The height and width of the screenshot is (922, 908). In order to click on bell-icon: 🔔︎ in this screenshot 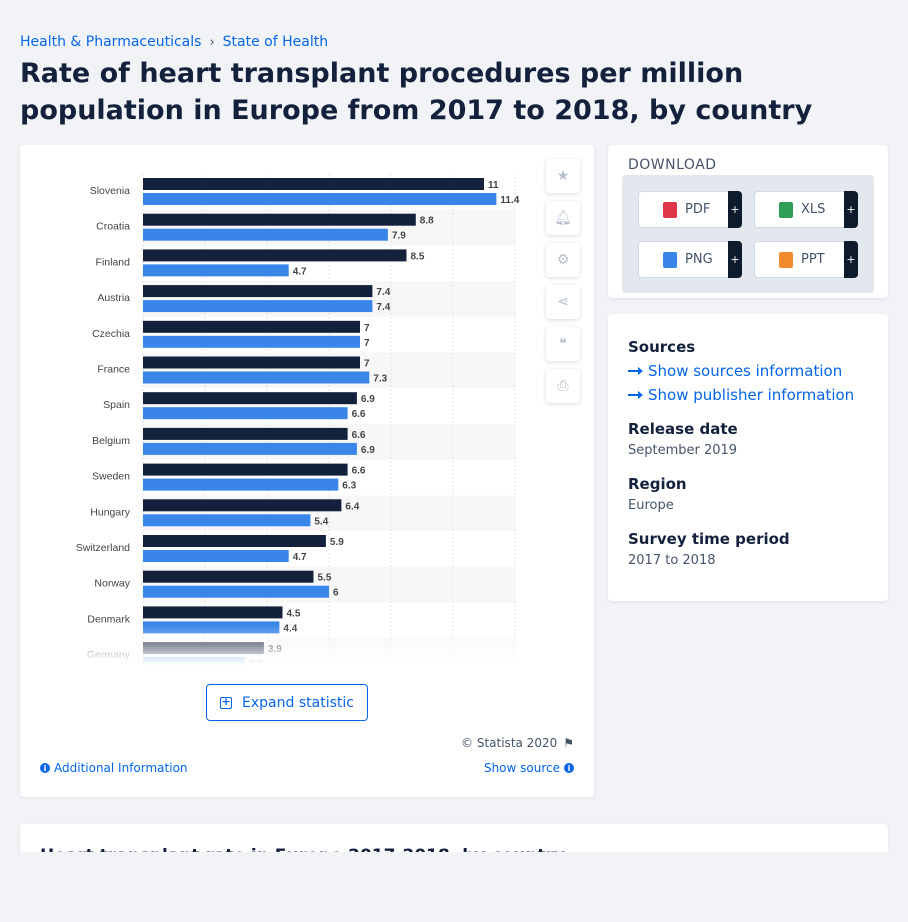, I will do `click(563, 218)`.